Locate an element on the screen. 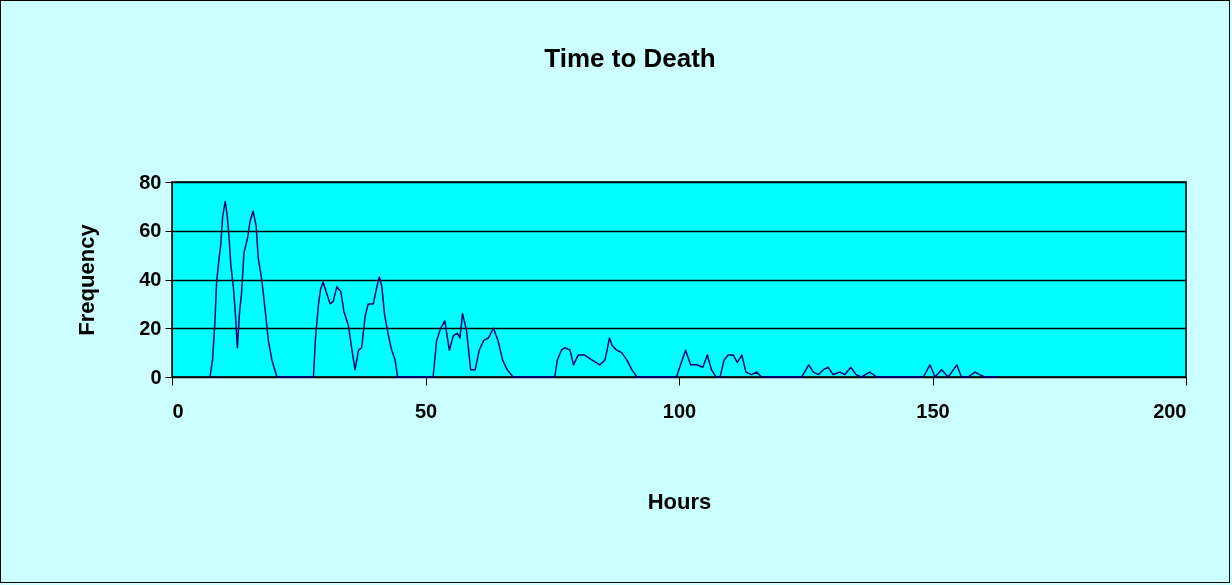  x-tick-label: 0 is located at coordinates (178, 410).